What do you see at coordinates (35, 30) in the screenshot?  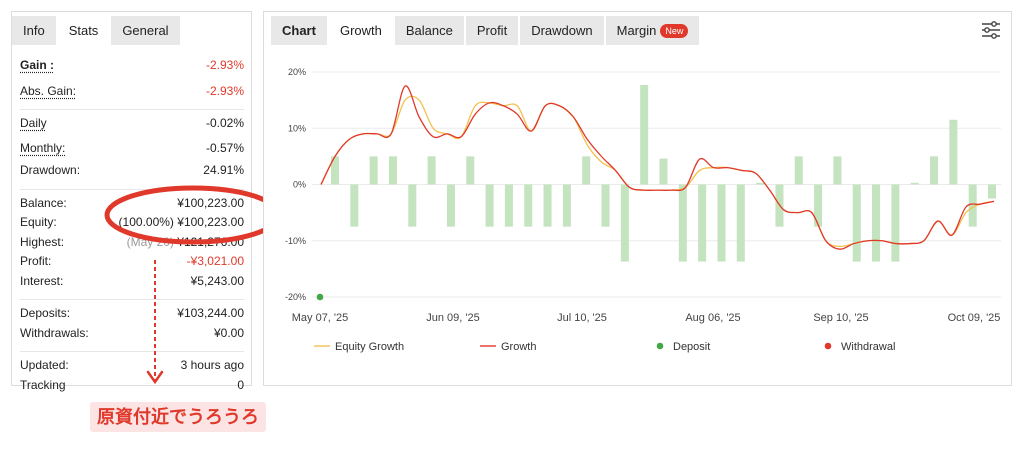 I see `tab-info: Info` at bounding box center [35, 30].